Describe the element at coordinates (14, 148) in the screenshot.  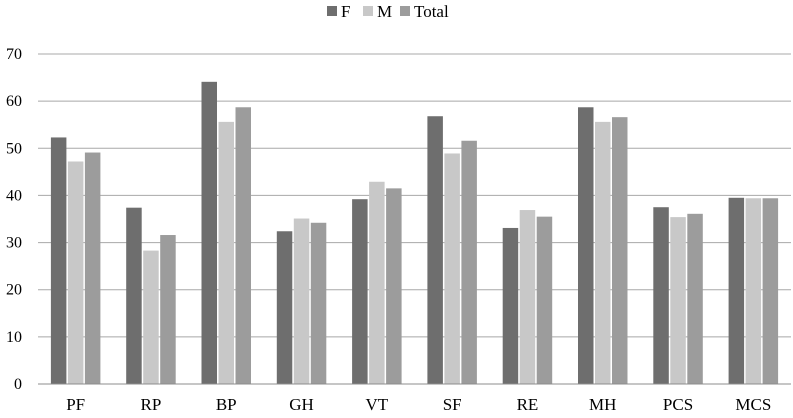
I see `y-tick-label: 50` at that location.